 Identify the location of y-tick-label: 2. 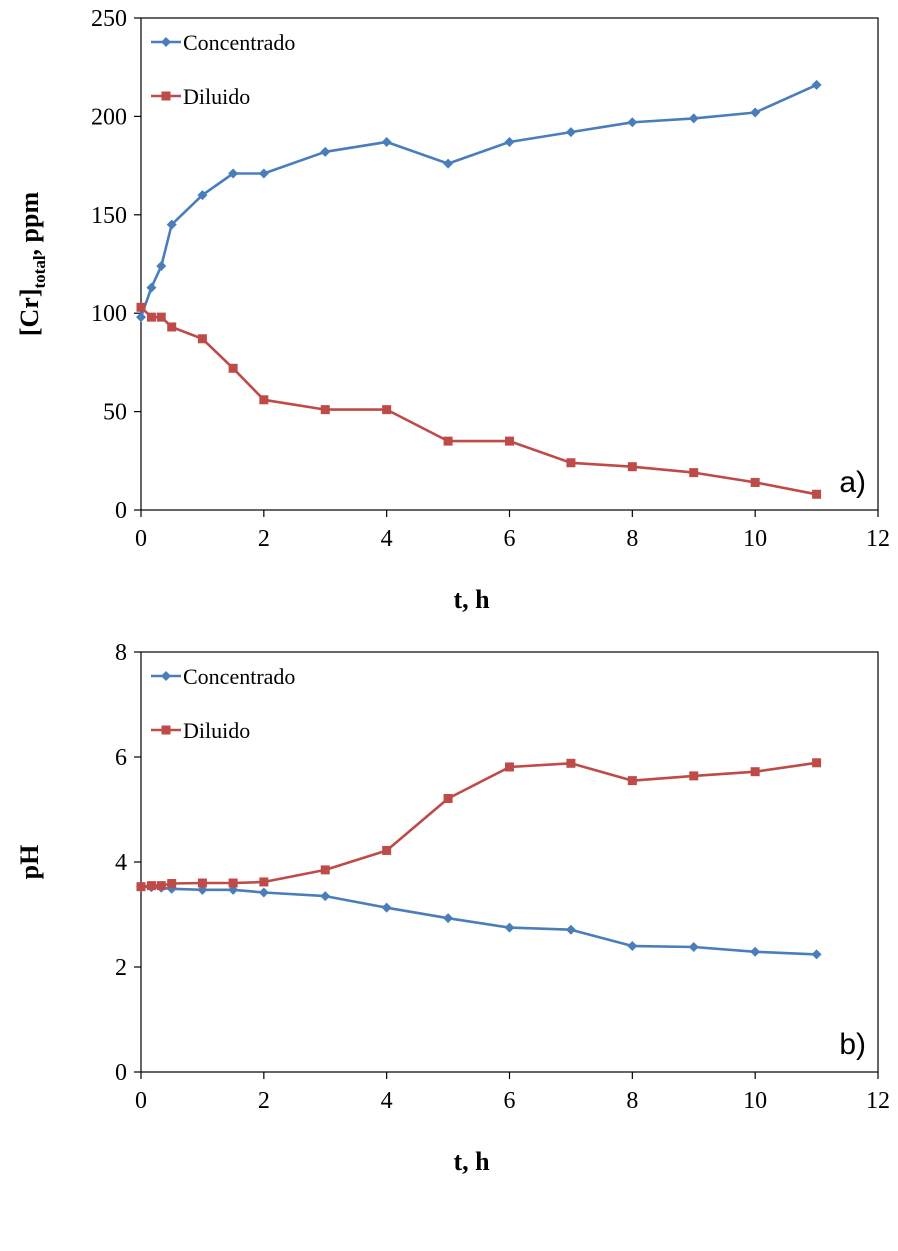
(121, 968).